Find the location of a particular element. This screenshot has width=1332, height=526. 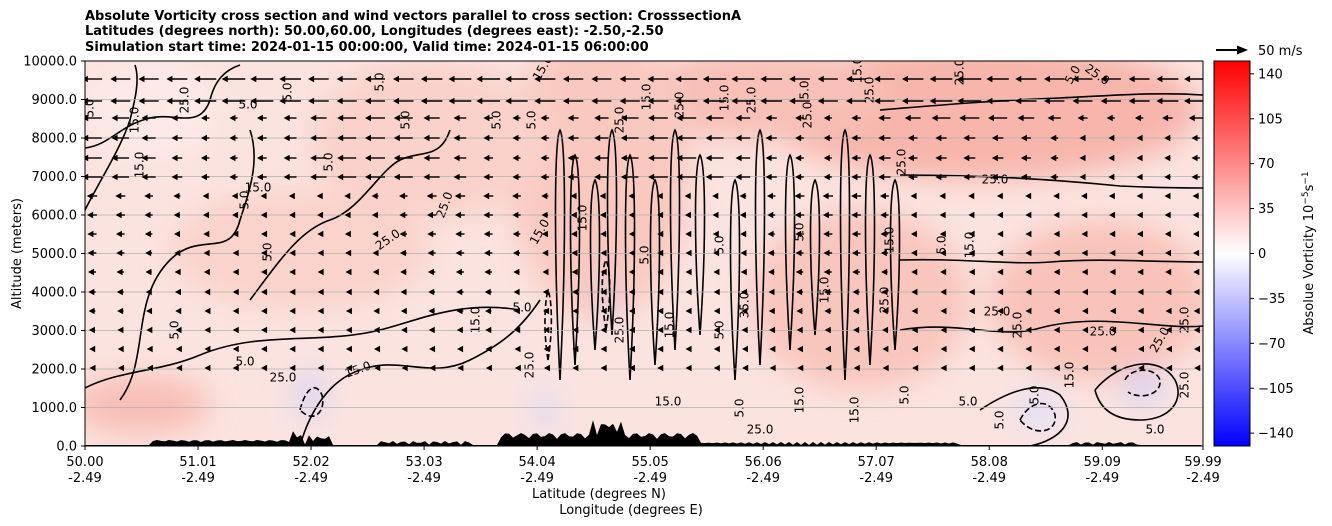

colorbar-tick-label: 70 is located at coordinates (1266, 164).